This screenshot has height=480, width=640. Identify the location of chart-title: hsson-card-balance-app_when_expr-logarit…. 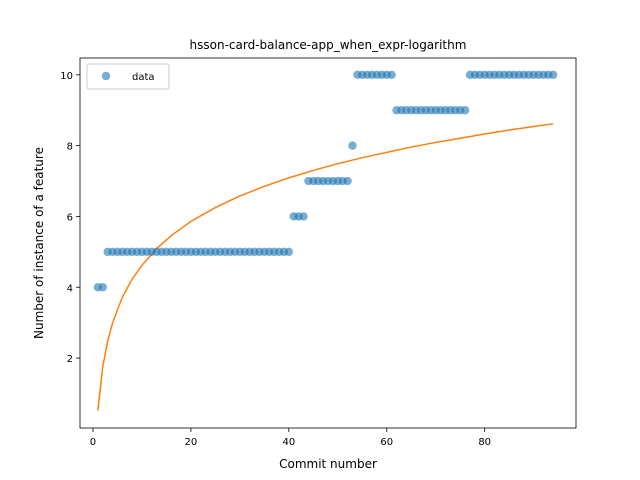
(328, 45).